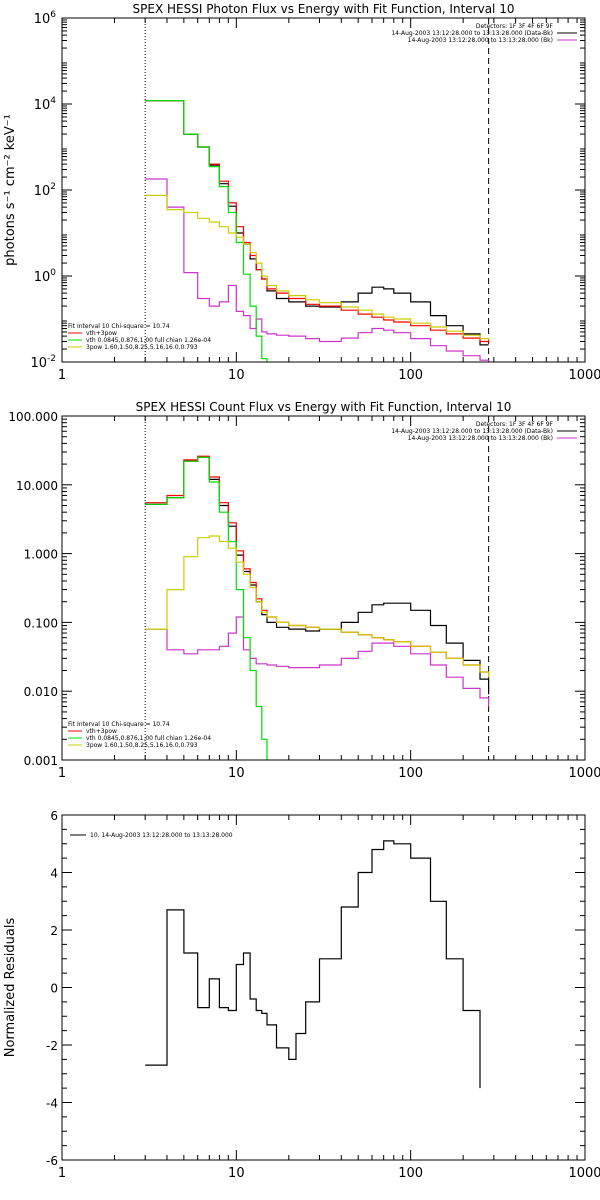 Image resolution: width=600 pixels, height=1200 pixels. I want to click on y-tick-label: 1.000, so click(41, 555).